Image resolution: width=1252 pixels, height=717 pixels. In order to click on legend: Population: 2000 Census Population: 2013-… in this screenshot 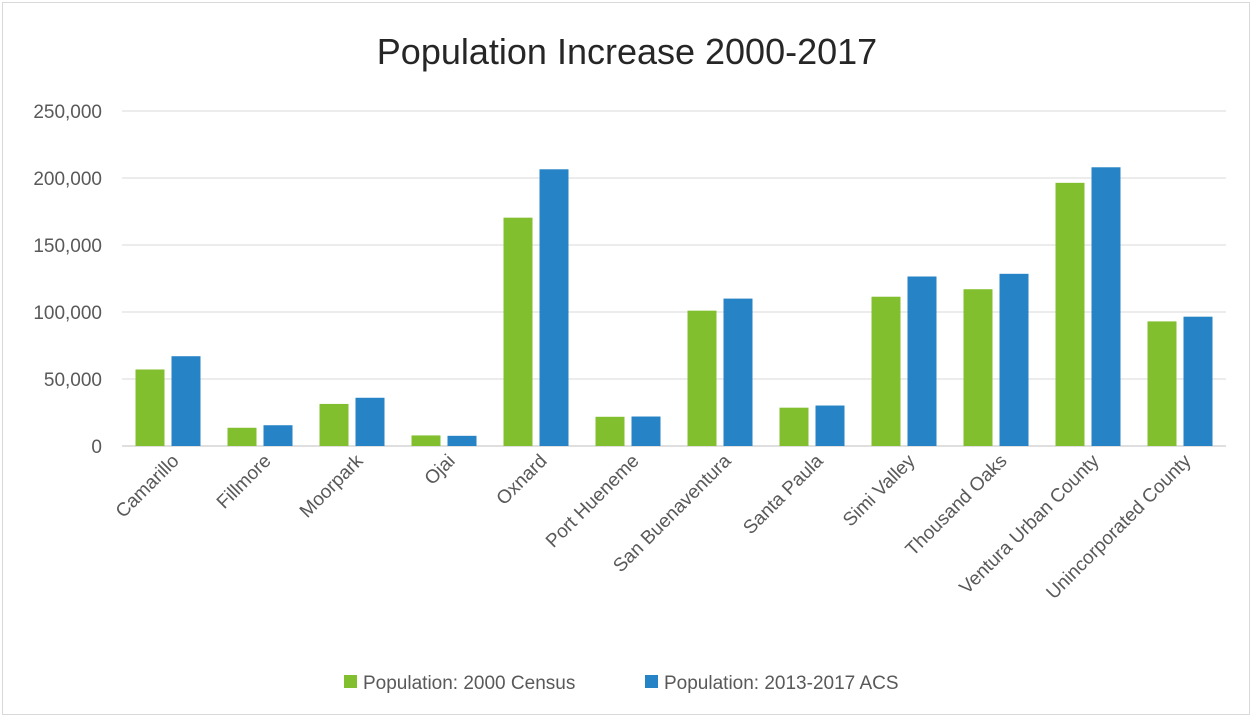, I will do `click(621, 683)`.